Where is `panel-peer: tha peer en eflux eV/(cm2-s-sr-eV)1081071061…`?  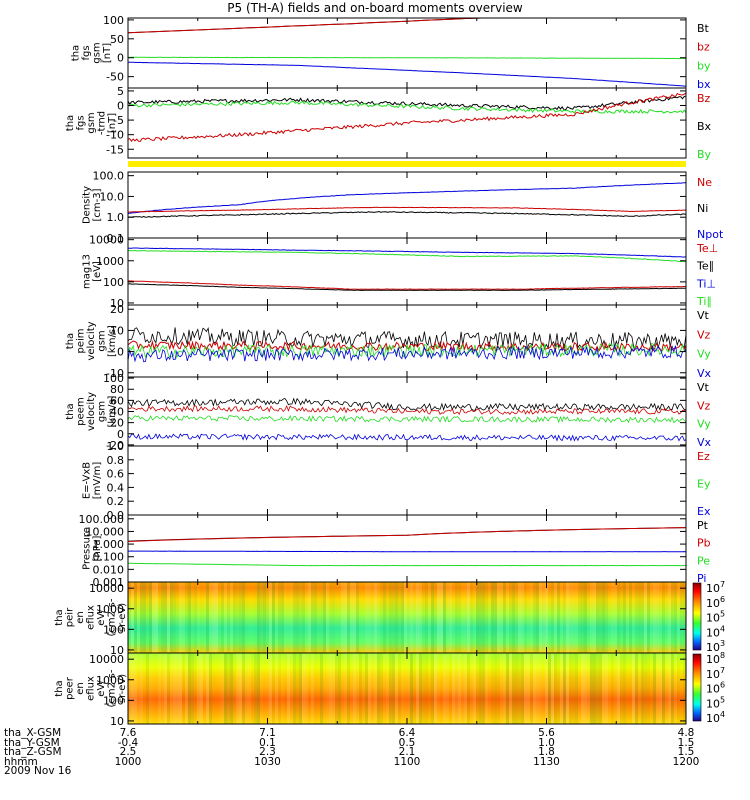 panel-peer: tha peer en eflux eV/(cm2-s-sr-eV)1081071061… is located at coordinates (389, 689).